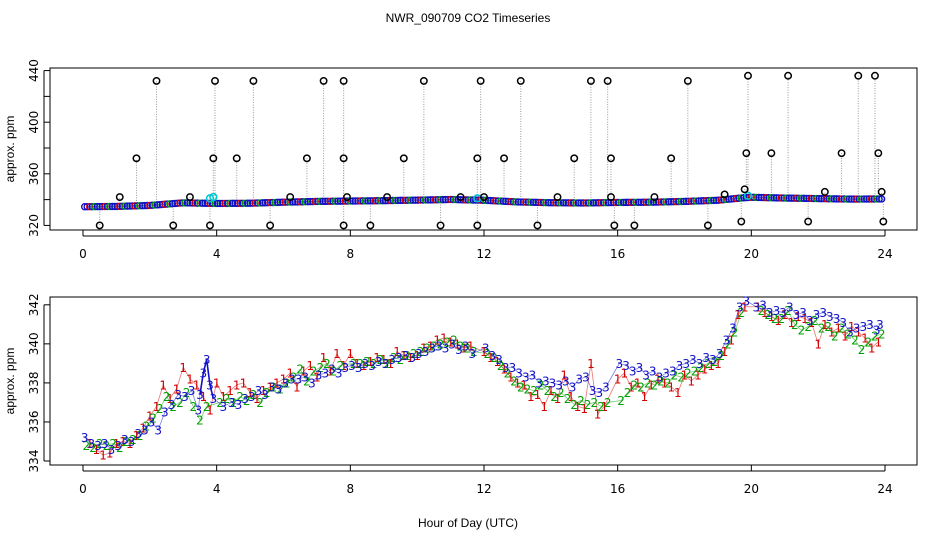 This screenshot has height=540, width=936. Describe the element at coordinates (468, 523) in the screenshot. I see `x-axis-label: Hour of Day (UTC)` at that location.